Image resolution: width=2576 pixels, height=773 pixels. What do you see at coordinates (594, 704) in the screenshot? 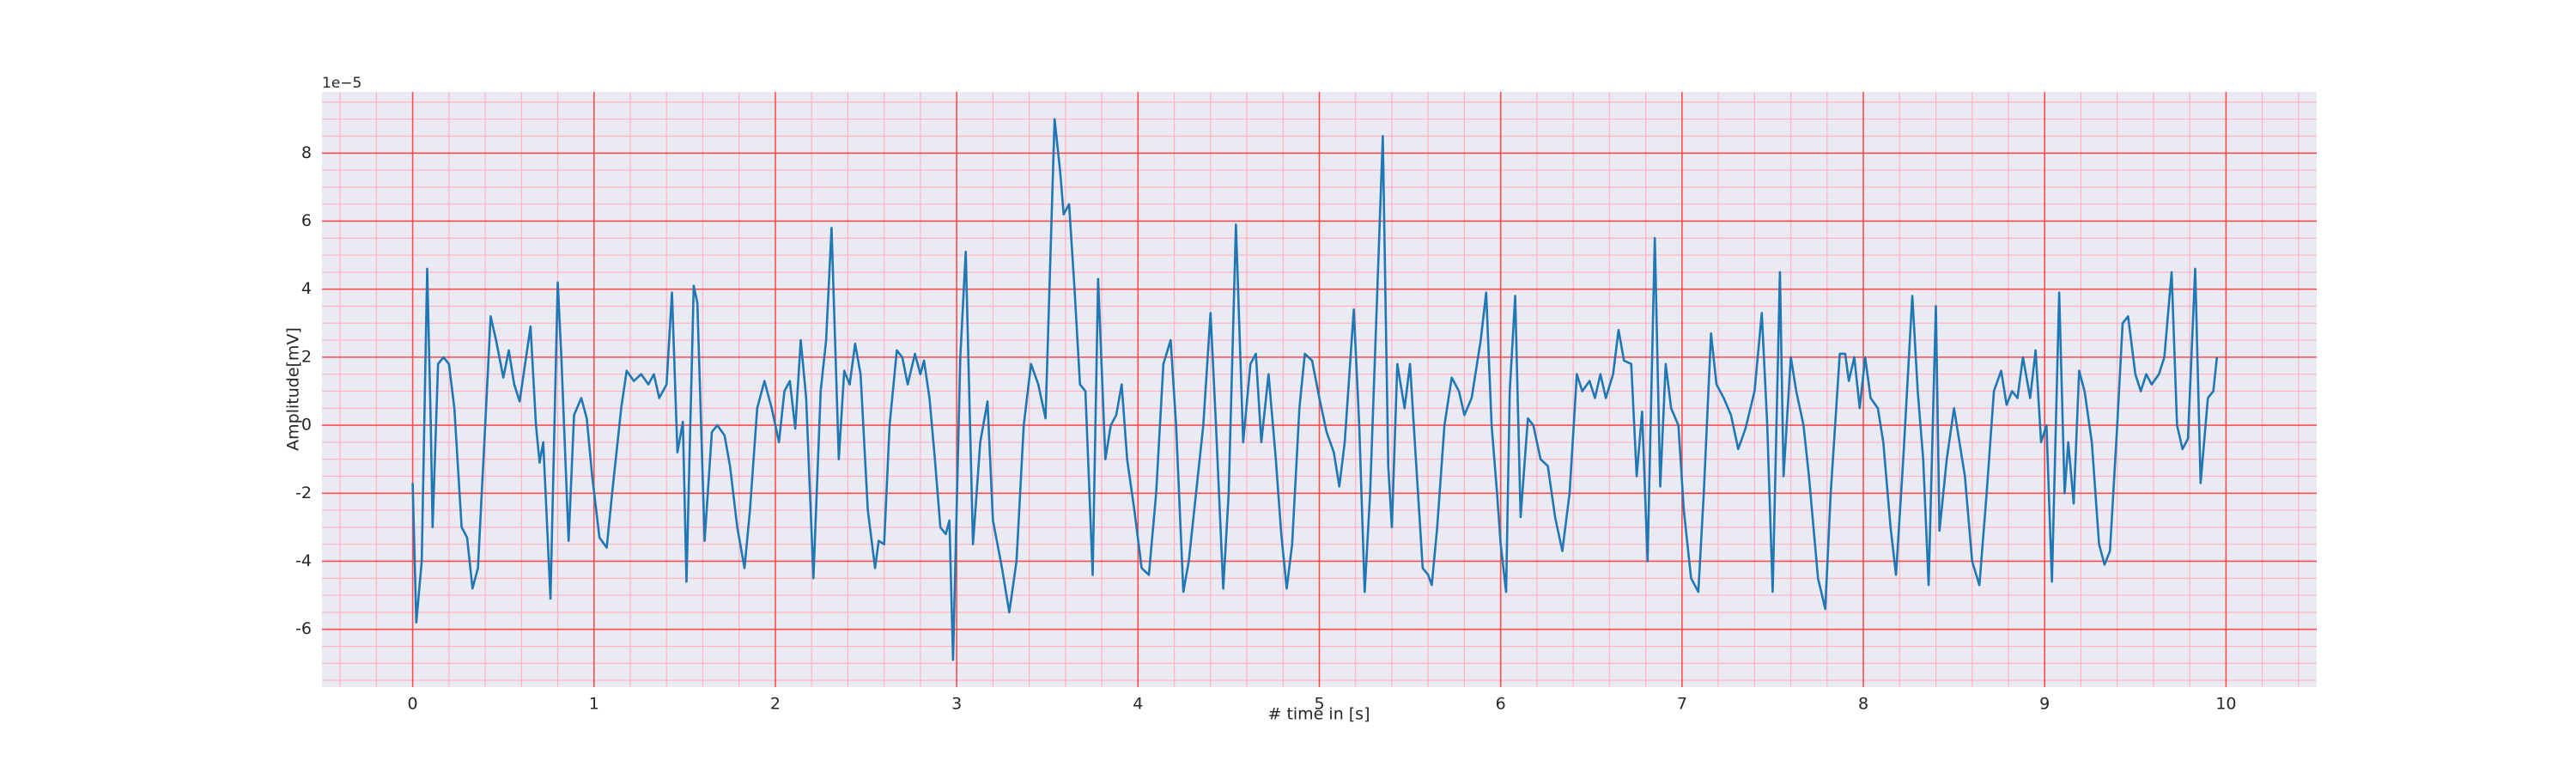
I see `x-tick-label: 1` at bounding box center [594, 704].